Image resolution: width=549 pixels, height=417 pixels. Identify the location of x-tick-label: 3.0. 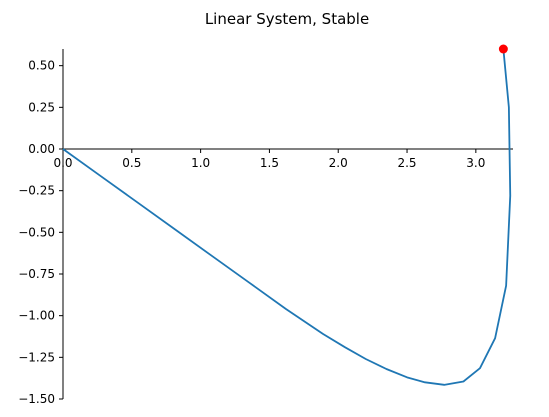
(475, 163).